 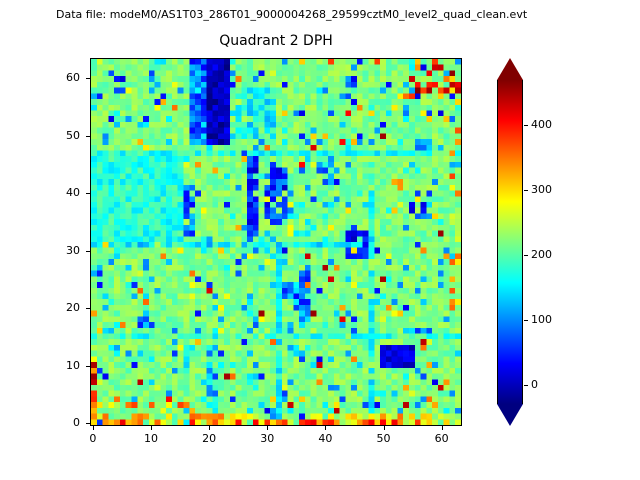 I want to click on x-tick-label: 0, so click(x=93, y=438).